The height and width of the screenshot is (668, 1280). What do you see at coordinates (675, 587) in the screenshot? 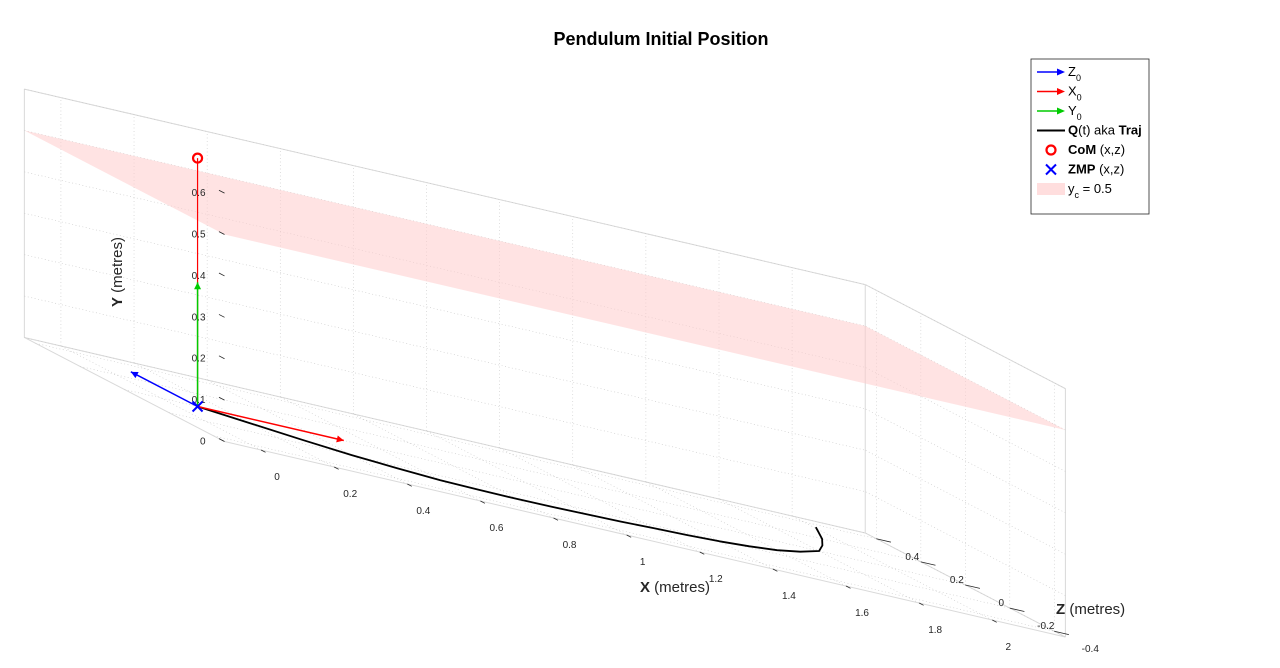
I see `x-axis-label: X (metres)` at bounding box center [675, 587].